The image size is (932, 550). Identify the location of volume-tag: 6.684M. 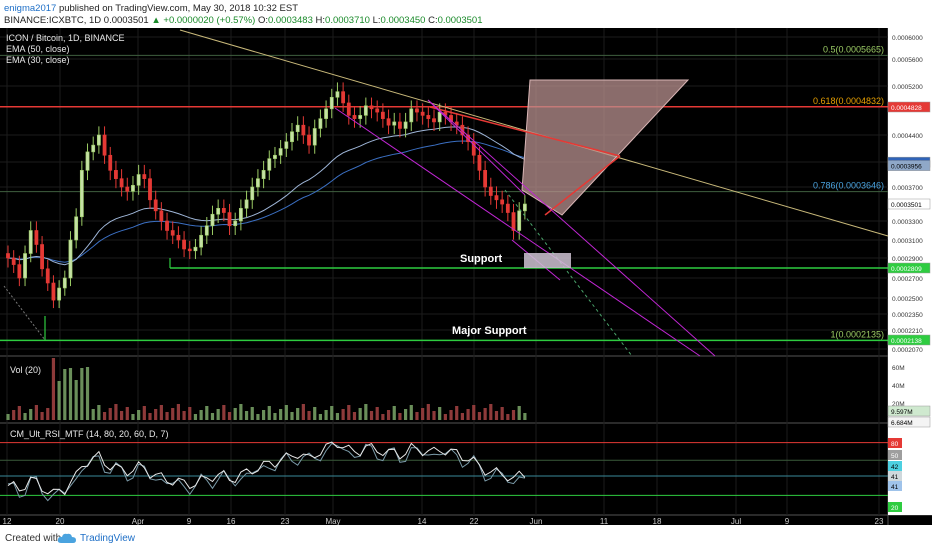
(902, 423).